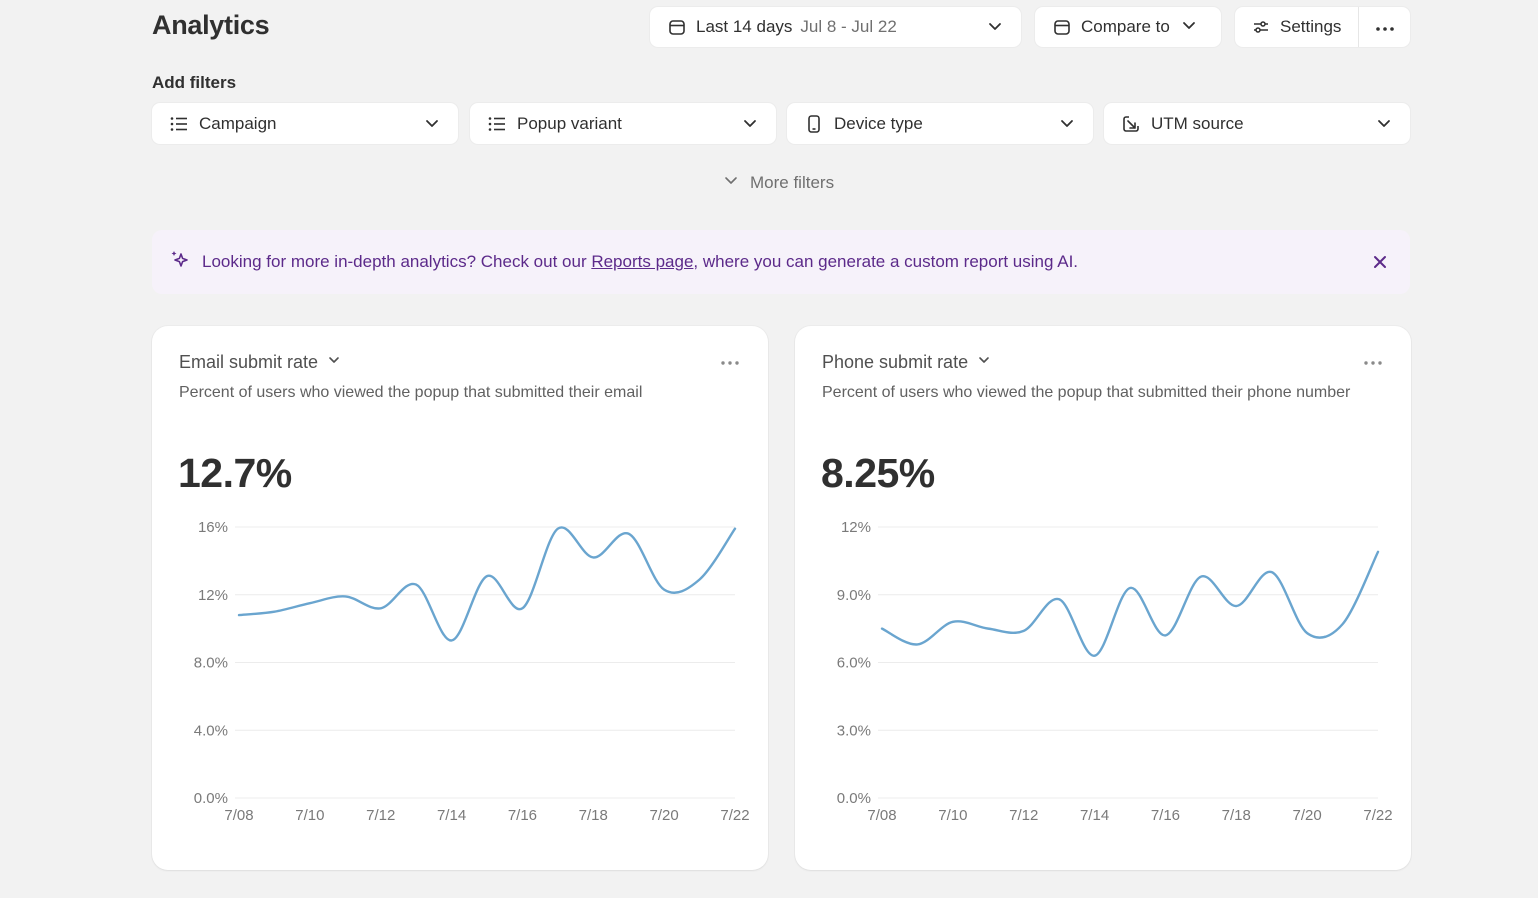 The width and height of the screenshot is (1538, 898). Describe the element at coordinates (854, 663) in the screenshot. I see `y-tick-label: 6.0%` at that location.